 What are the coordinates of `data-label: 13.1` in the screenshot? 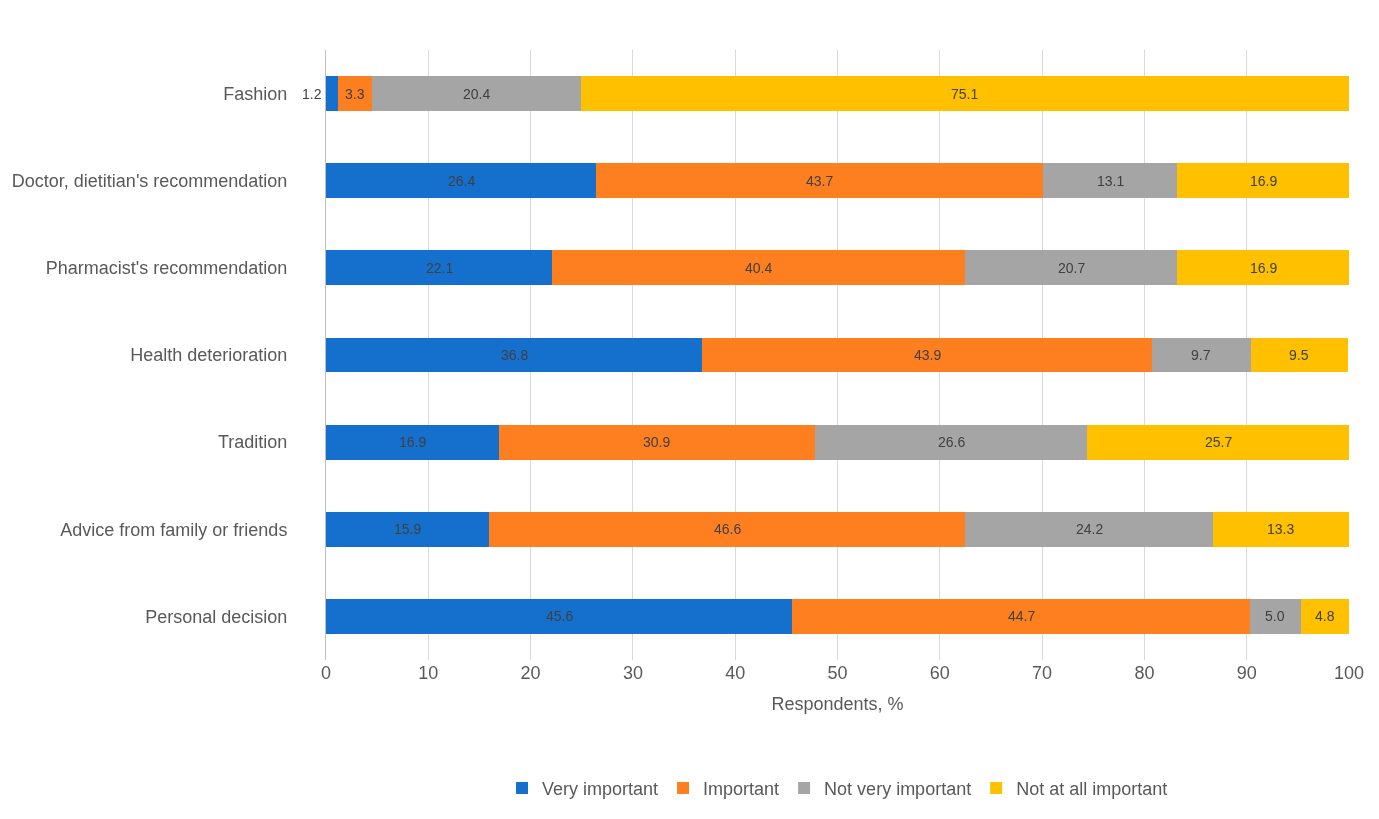 It's located at (1111, 181).